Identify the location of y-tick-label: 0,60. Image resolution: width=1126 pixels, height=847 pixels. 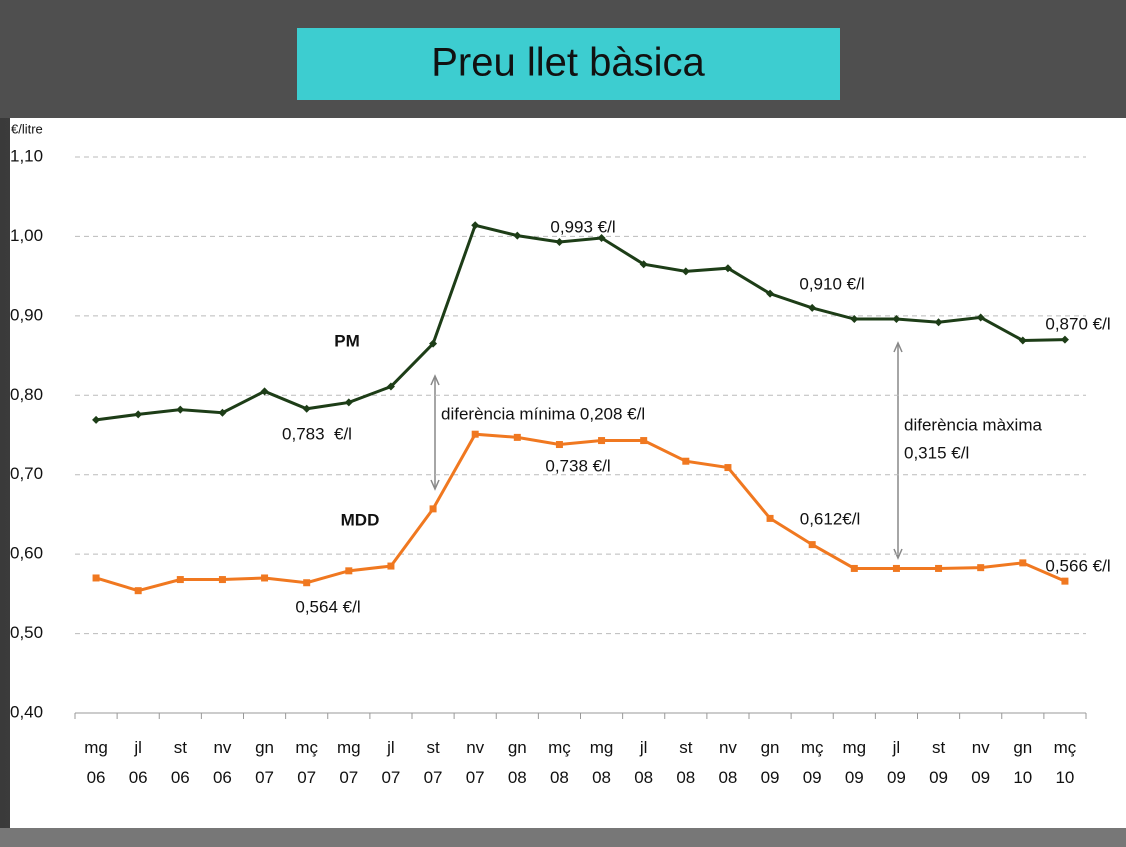
(26, 553).